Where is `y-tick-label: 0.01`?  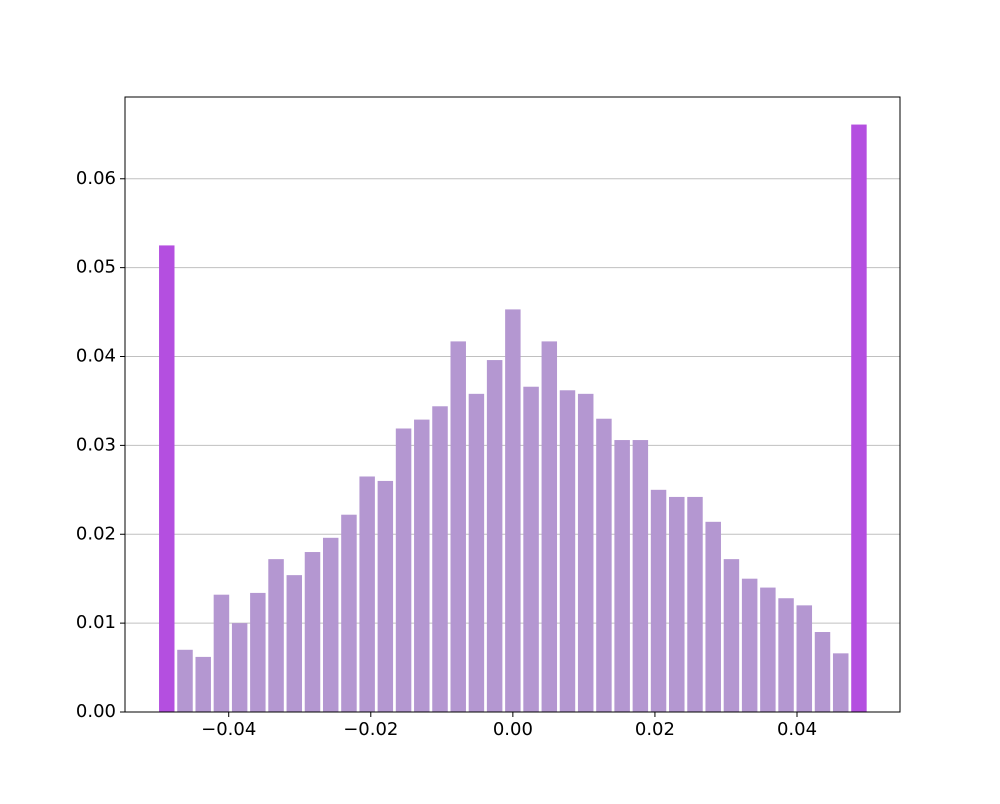 y-tick-label: 0.01 is located at coordinates (96, 622).